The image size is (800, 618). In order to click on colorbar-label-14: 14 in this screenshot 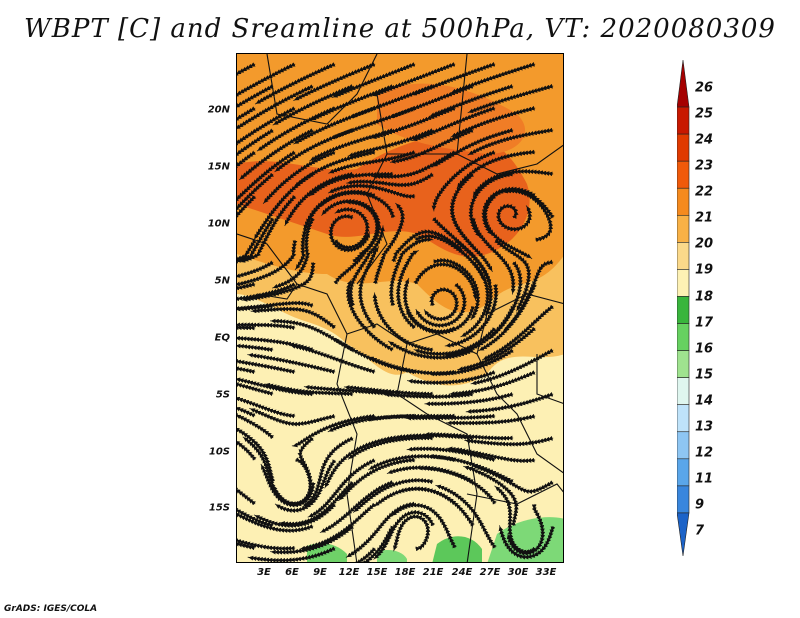, I will do `click(704, 401)`.